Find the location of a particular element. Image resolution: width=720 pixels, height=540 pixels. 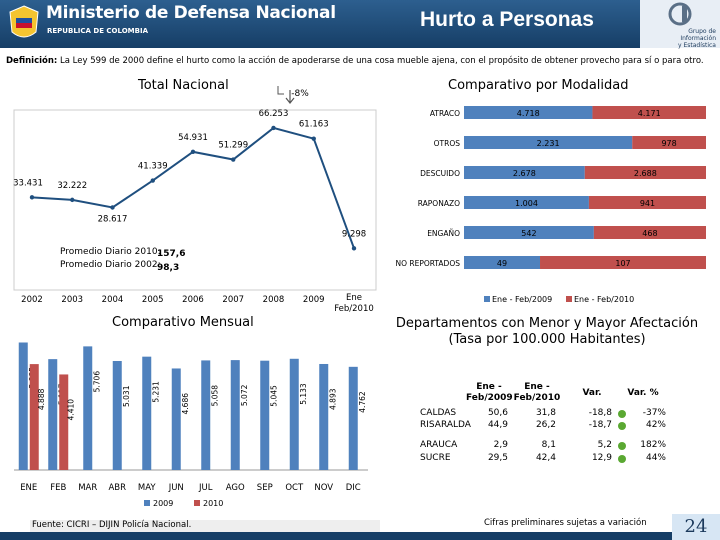

preliminary-note: Cifras preliminares sujetas a variación is located at coordinates (565, 523).